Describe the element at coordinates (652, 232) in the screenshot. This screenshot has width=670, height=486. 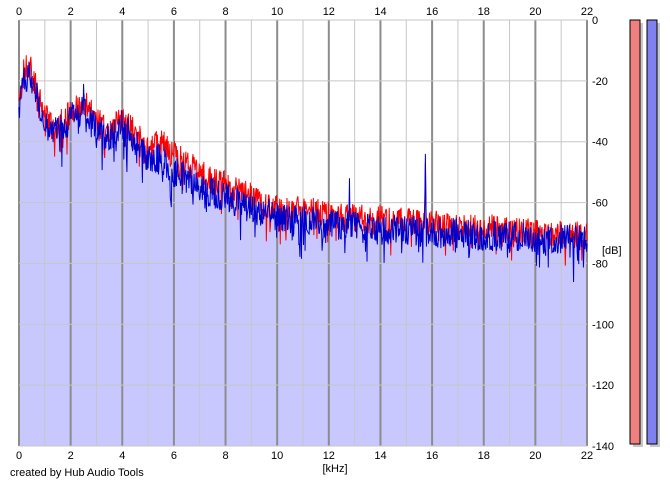
I see `meter-right` at that location.